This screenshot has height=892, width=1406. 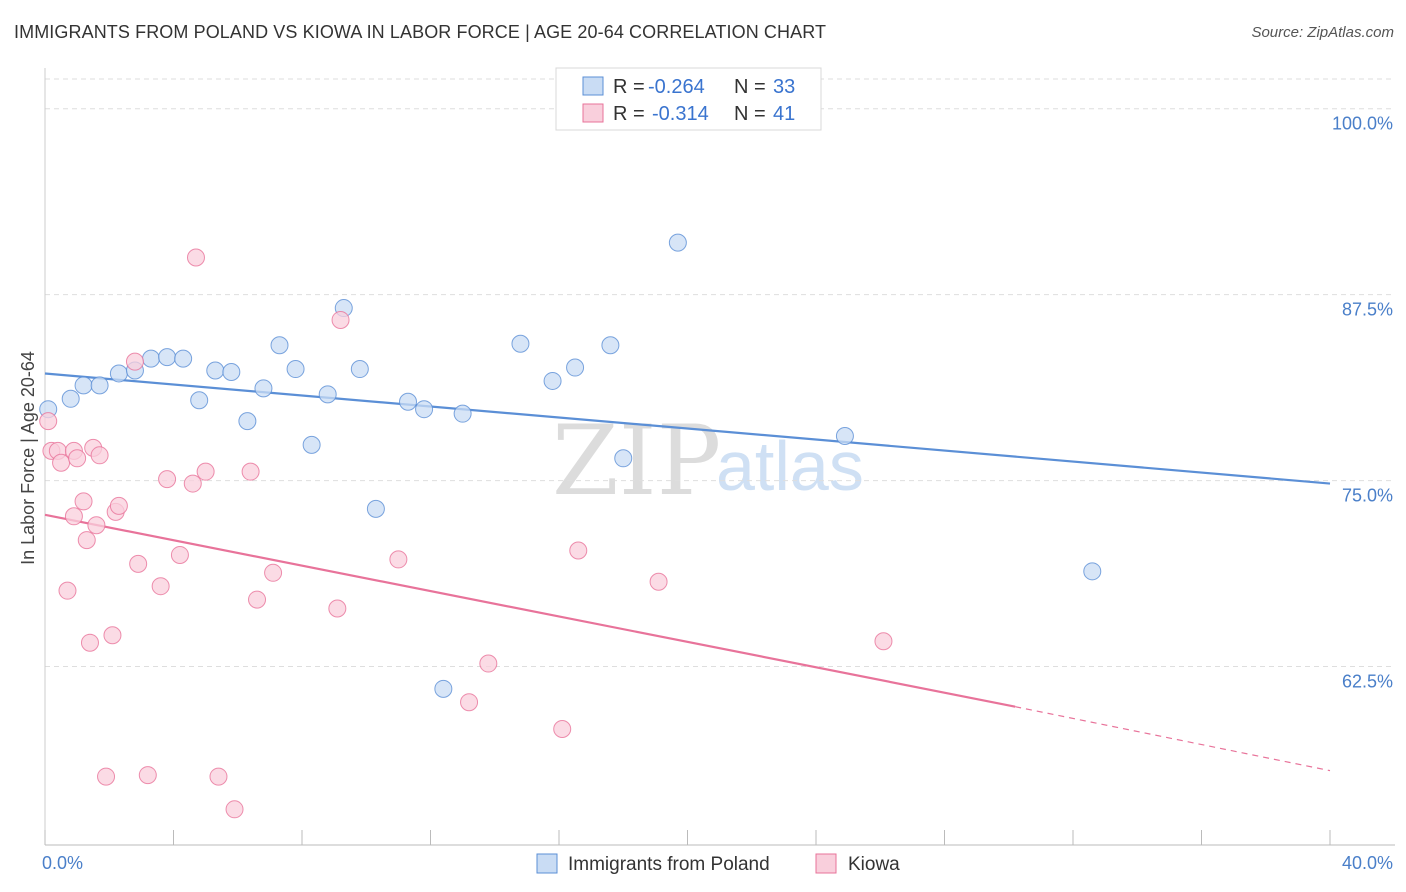 What do you see at coordinates (750, 114) in the screenshot?
I see `legend-n-label-kiowa: N =` at bounding box center [750, 114].